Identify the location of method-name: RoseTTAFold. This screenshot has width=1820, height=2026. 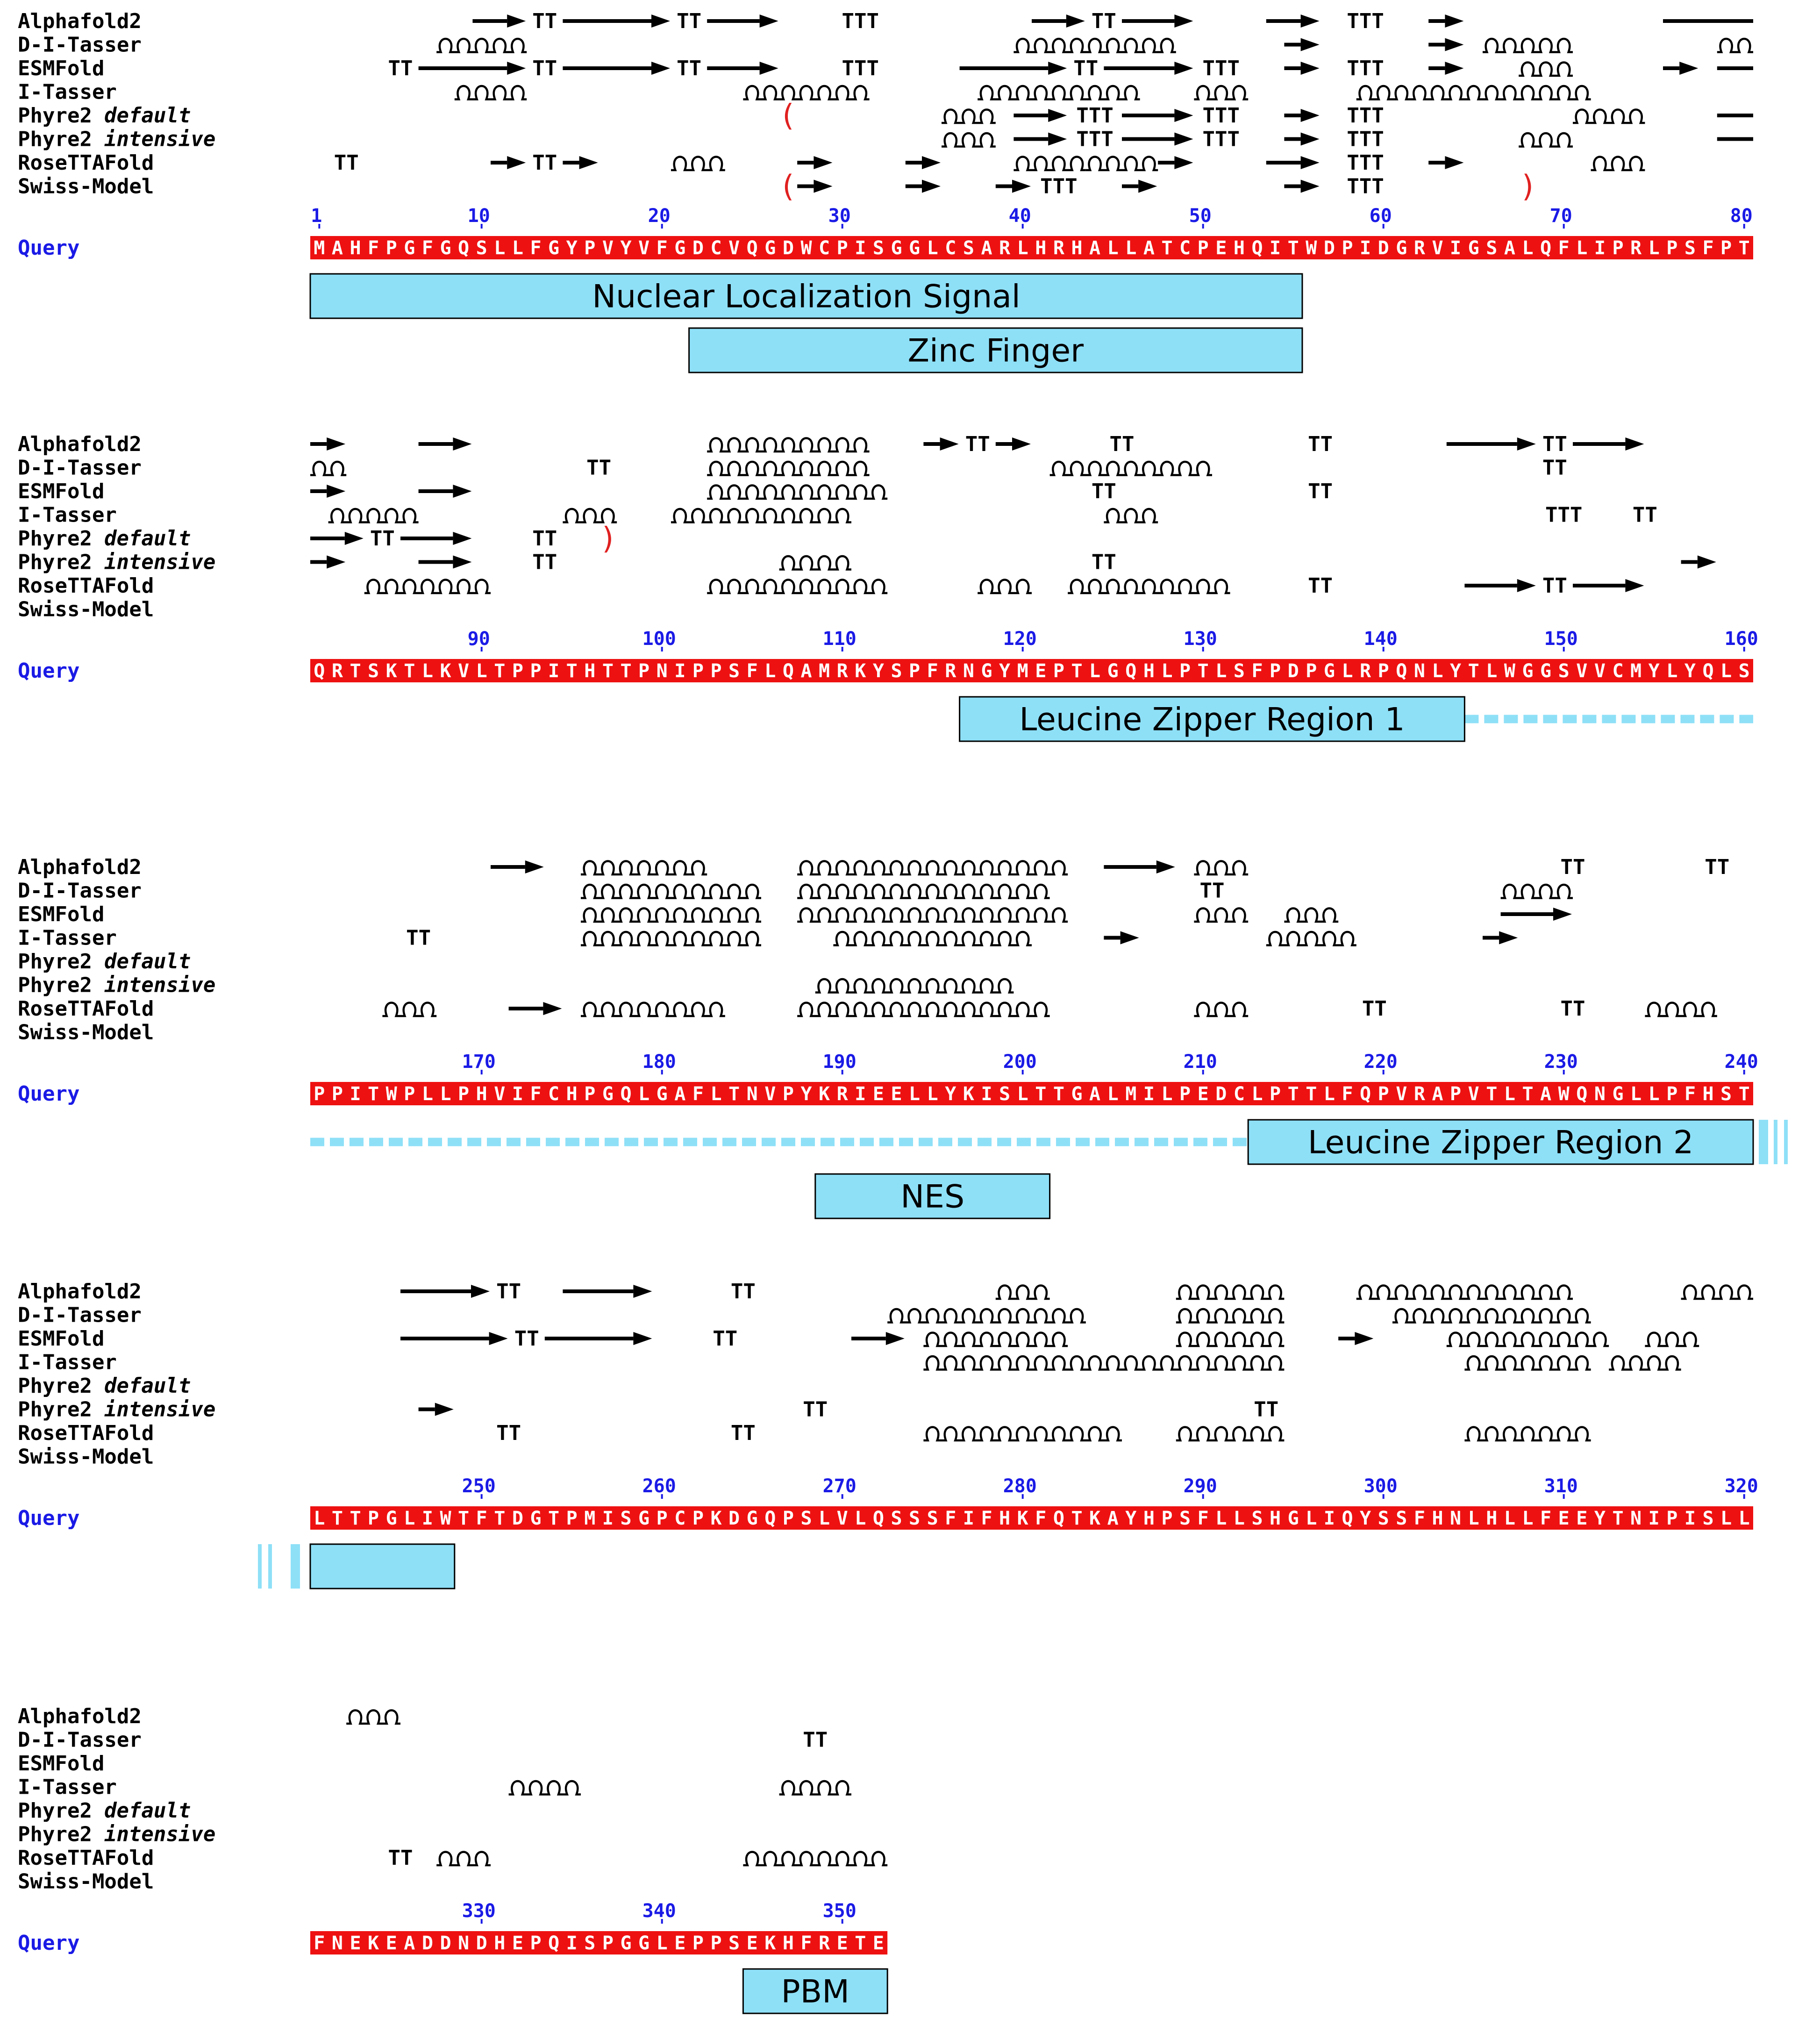
(86, 586).